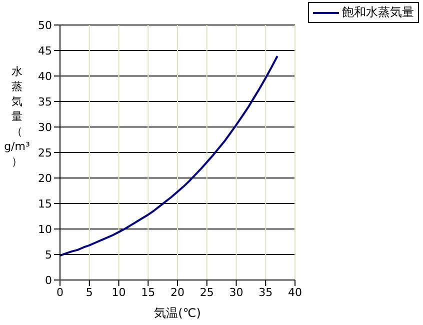  I want to click on x-tick-label: 30, so click(236, 292).